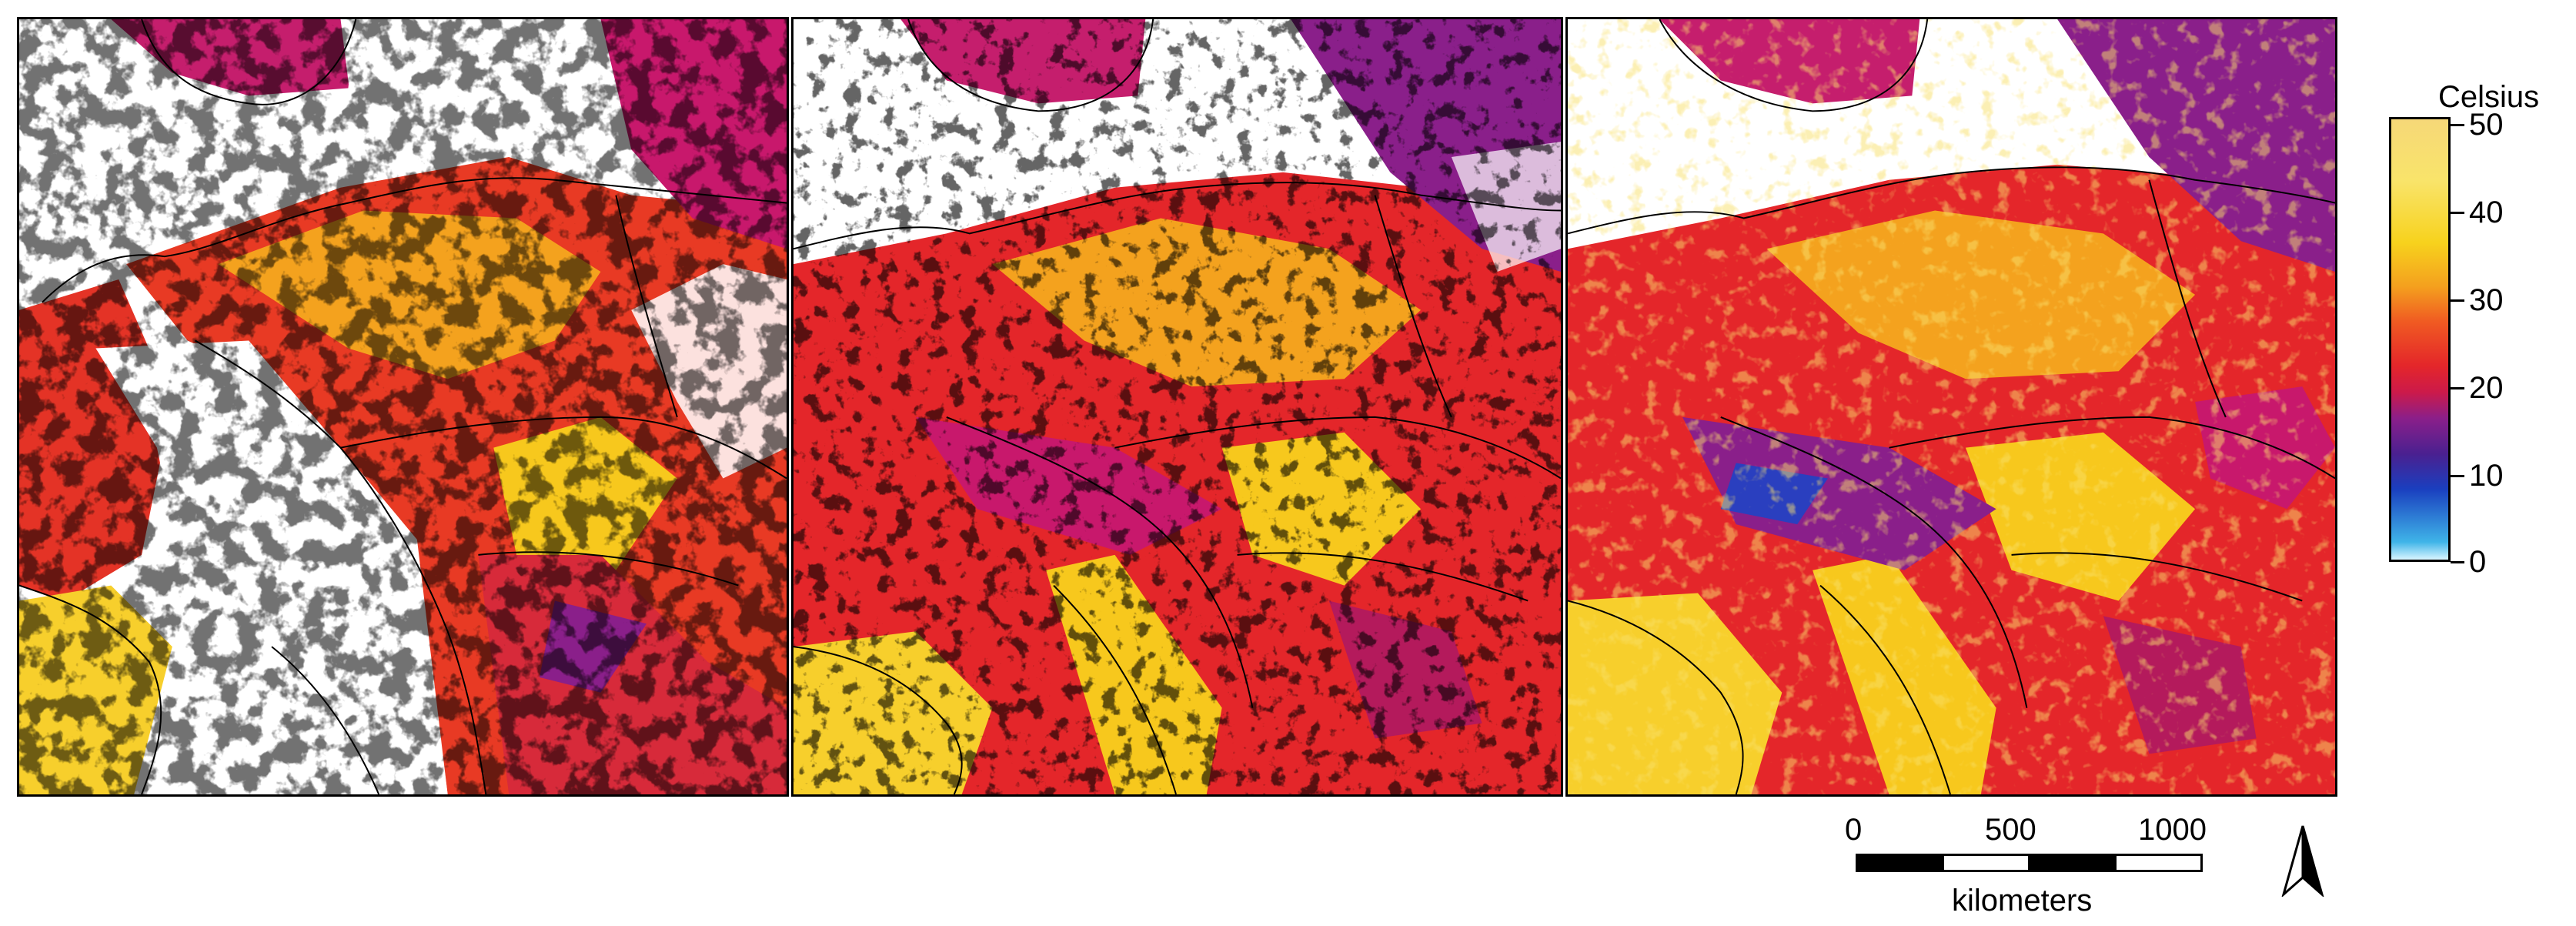 The width and height of the screenshot is (2576, 926). What do you see at coordinates (2022, 901) in the screenshot?
I see `scale-unit-label: kilometers` at bounding box center [2022, 901].